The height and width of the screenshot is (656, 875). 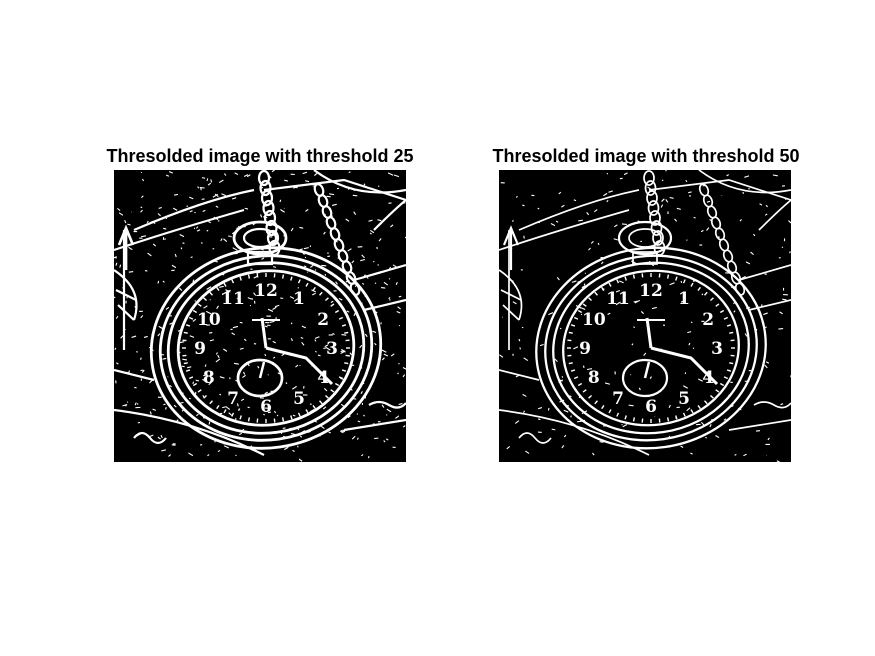 I want to click on panel-2-title: Thresolded image with threshold 50, so click(x=646, y=156).